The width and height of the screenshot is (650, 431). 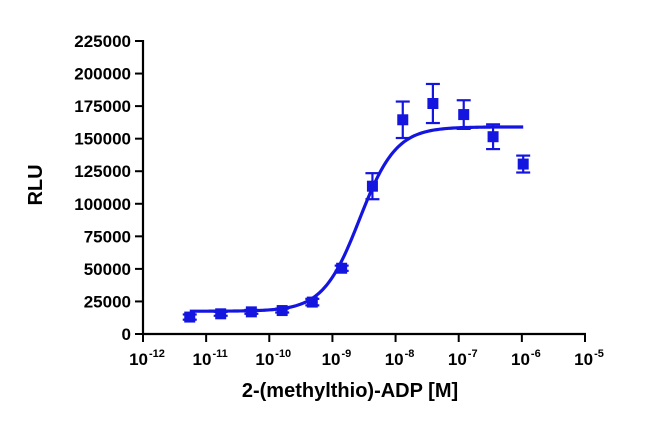 I want to click on x-tick-label: 10⁻⁹, so click(x=337, y=358).